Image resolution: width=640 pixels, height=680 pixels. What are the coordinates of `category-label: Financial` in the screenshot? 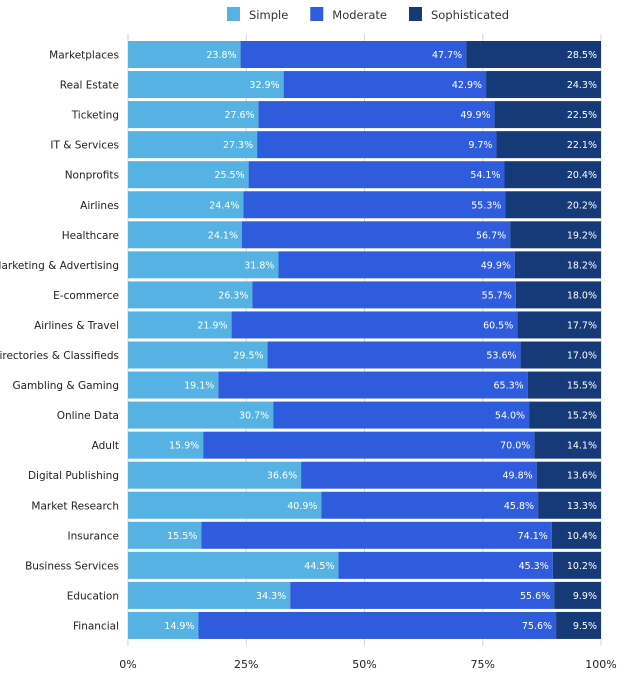 It's located at (96, 626).